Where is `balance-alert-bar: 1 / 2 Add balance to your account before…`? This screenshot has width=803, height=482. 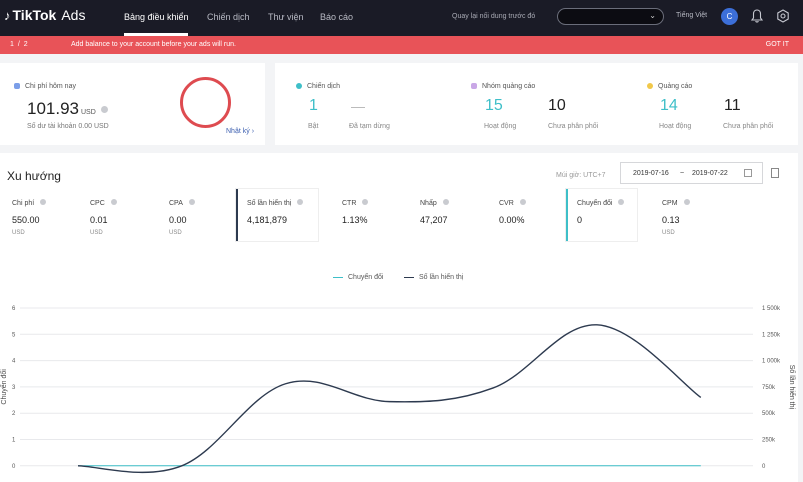 balance-alert-bar: 1 / 2 Add balance to your account before… is located at coordinates (401, 45).